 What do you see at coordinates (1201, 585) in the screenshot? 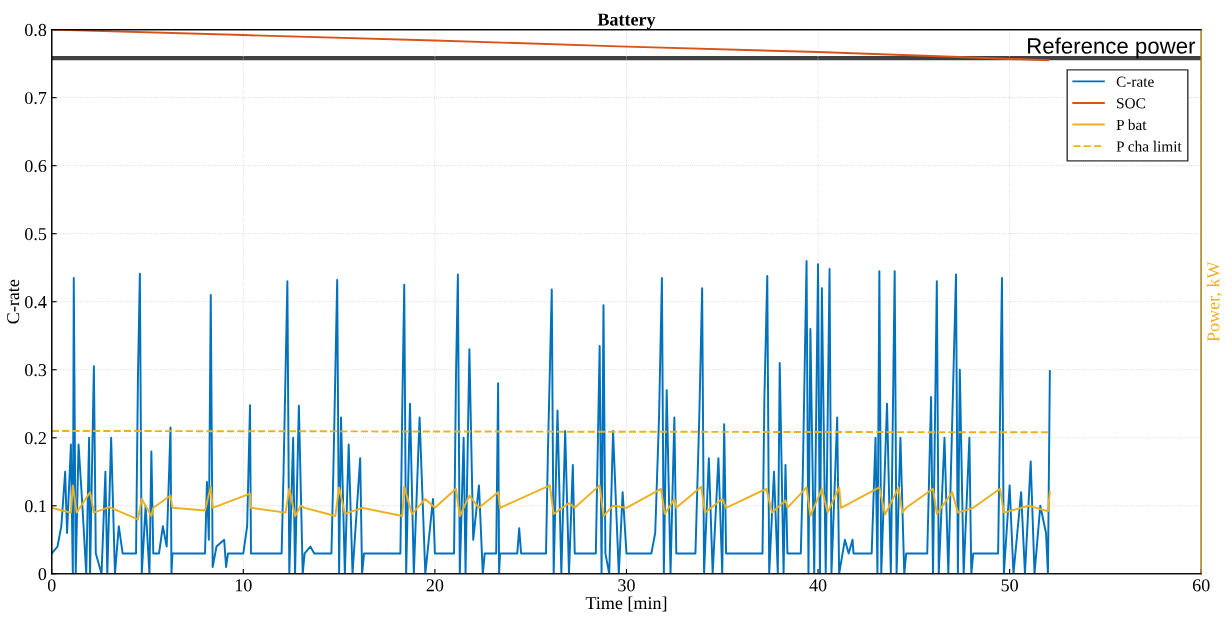
I see `x-tick-label: 60` at bounding box center [1201, 585].